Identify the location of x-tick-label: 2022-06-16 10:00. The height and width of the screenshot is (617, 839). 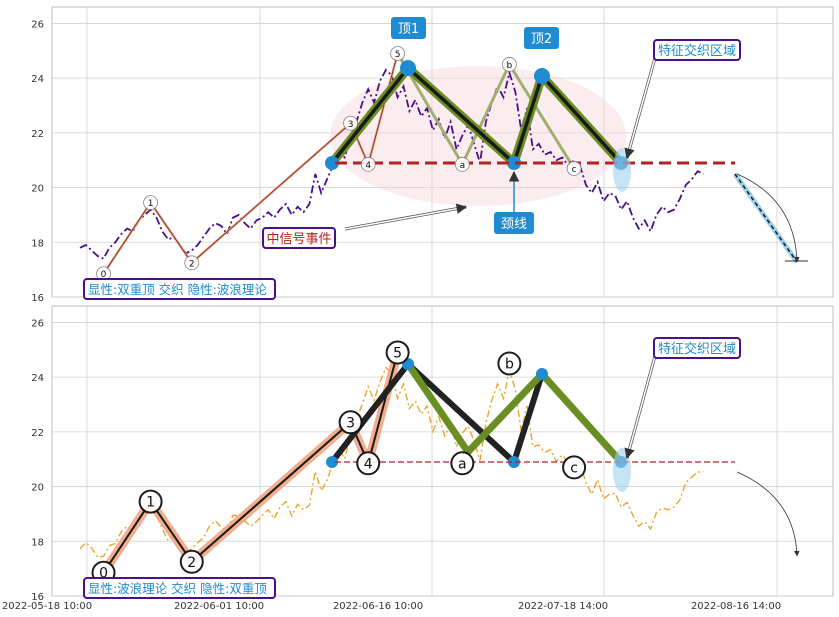
(378, 606).